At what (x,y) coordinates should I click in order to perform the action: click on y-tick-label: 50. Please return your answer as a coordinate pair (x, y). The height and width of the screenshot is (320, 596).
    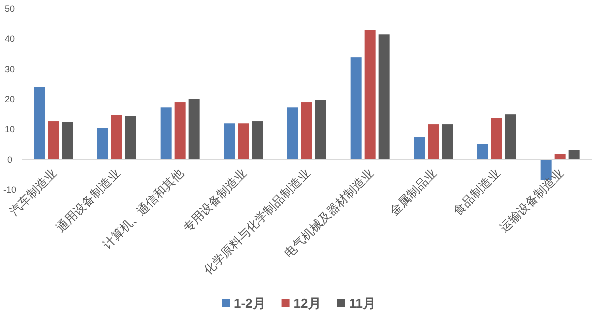
    Looking at the image, I should click on (10, 9).